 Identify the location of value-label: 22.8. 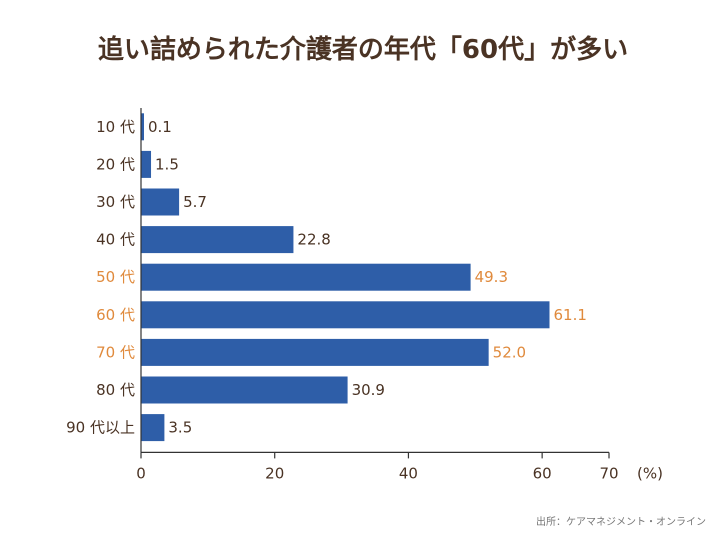
(313, 240).